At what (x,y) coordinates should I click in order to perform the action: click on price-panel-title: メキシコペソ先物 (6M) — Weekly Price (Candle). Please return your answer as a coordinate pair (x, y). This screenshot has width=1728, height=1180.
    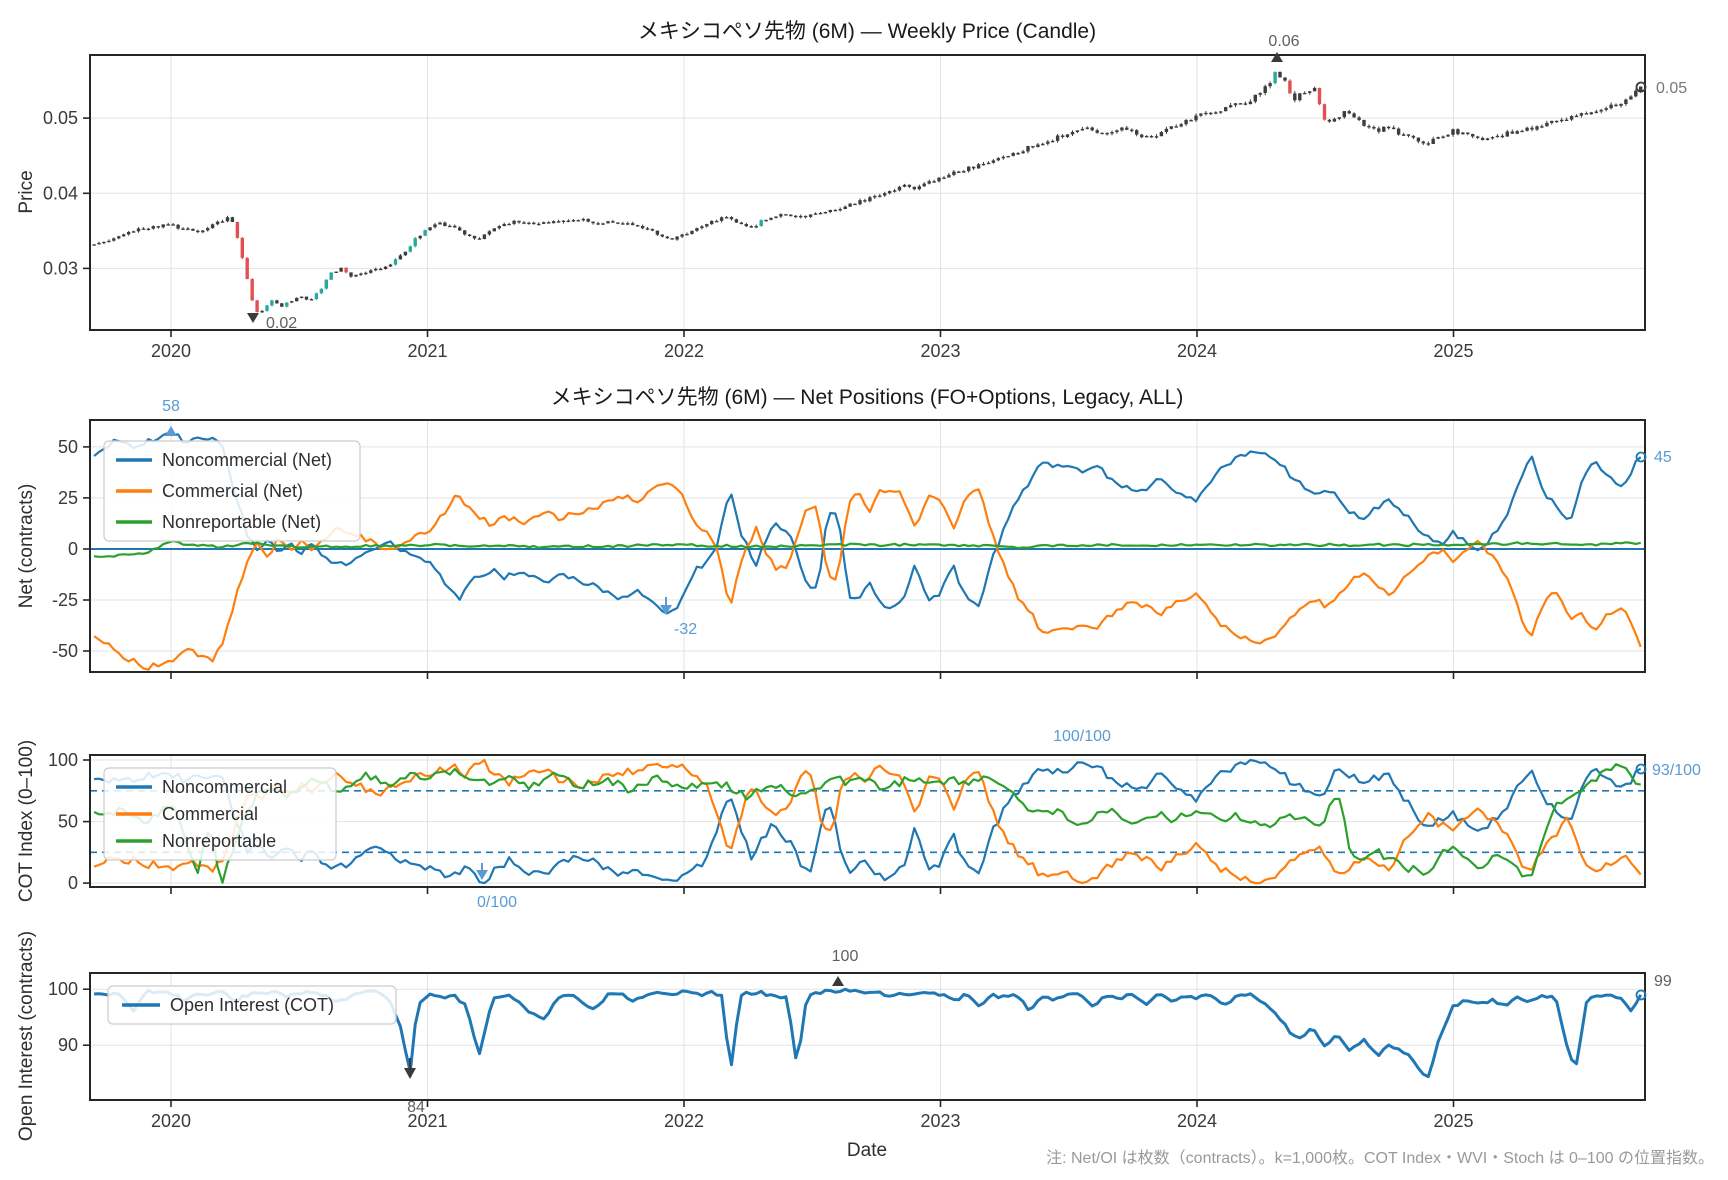
    Looking at the image, I should click on (867, 31).